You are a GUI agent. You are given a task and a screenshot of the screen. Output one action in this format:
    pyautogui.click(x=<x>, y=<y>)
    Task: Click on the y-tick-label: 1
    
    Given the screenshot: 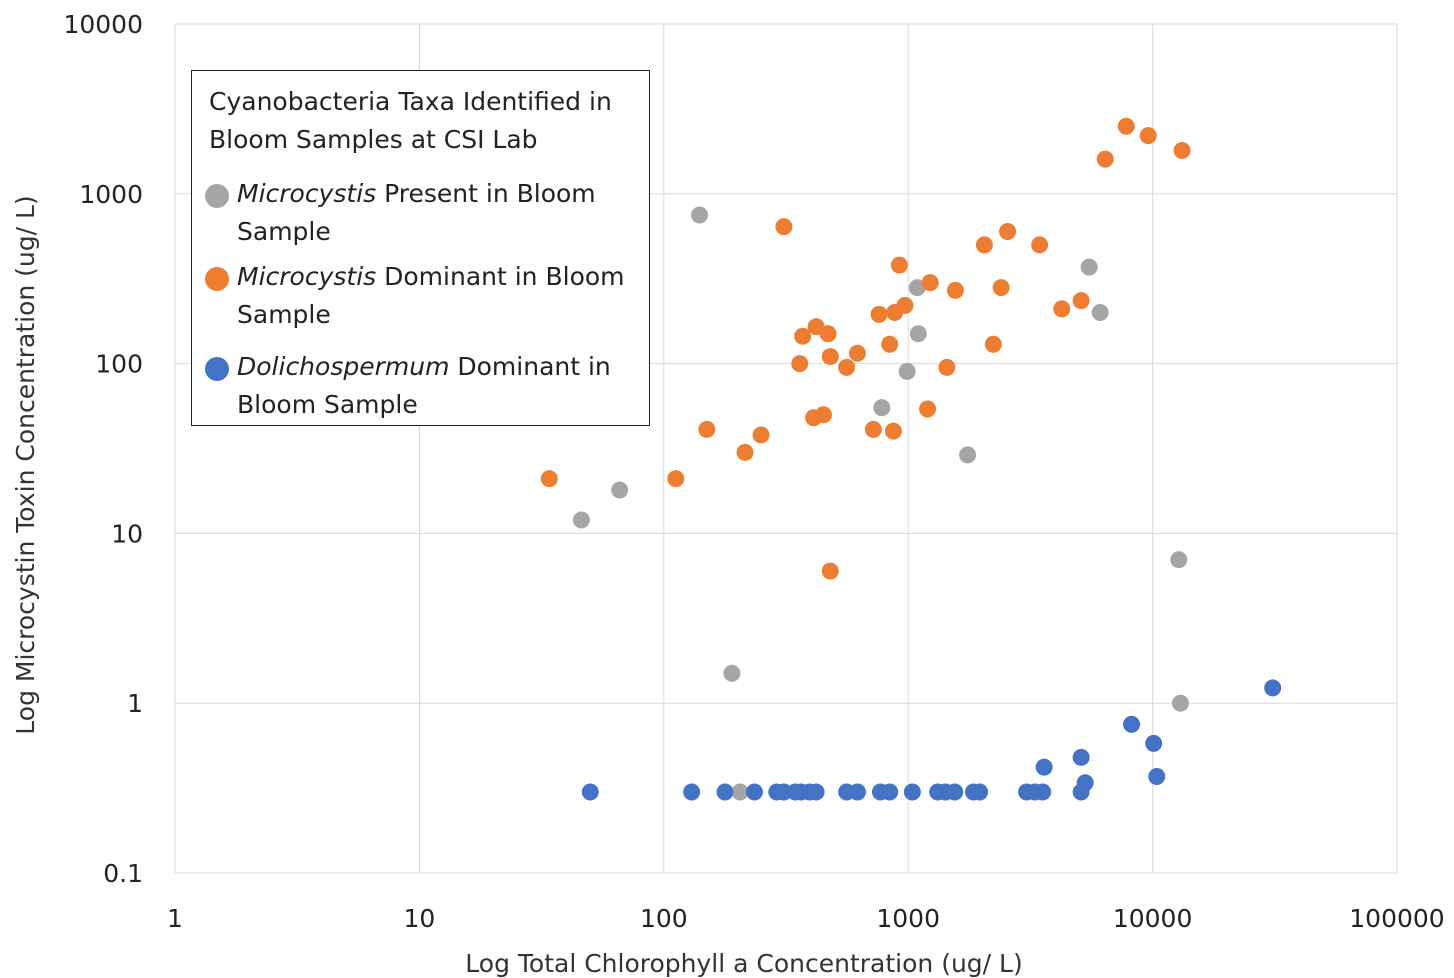 What is the action you would take?
    pyautogui.click(x=135, y=703)
    